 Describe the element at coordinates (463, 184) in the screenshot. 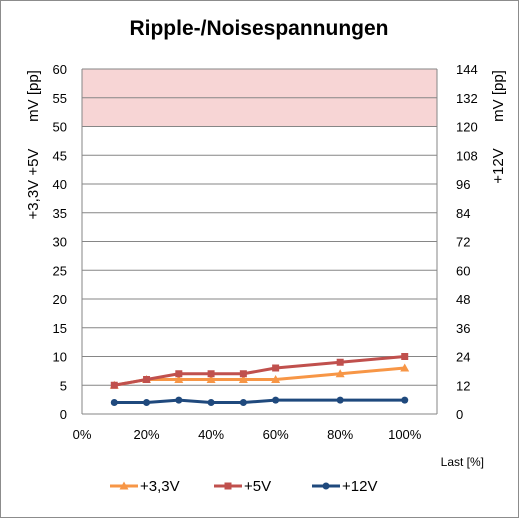

I see `y-right-tick-label: 96` at that location.